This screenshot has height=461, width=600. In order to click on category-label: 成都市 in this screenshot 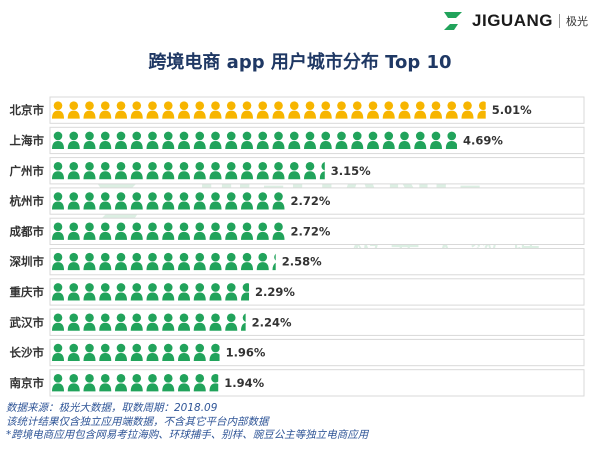, I will do `click(27, 231)`.